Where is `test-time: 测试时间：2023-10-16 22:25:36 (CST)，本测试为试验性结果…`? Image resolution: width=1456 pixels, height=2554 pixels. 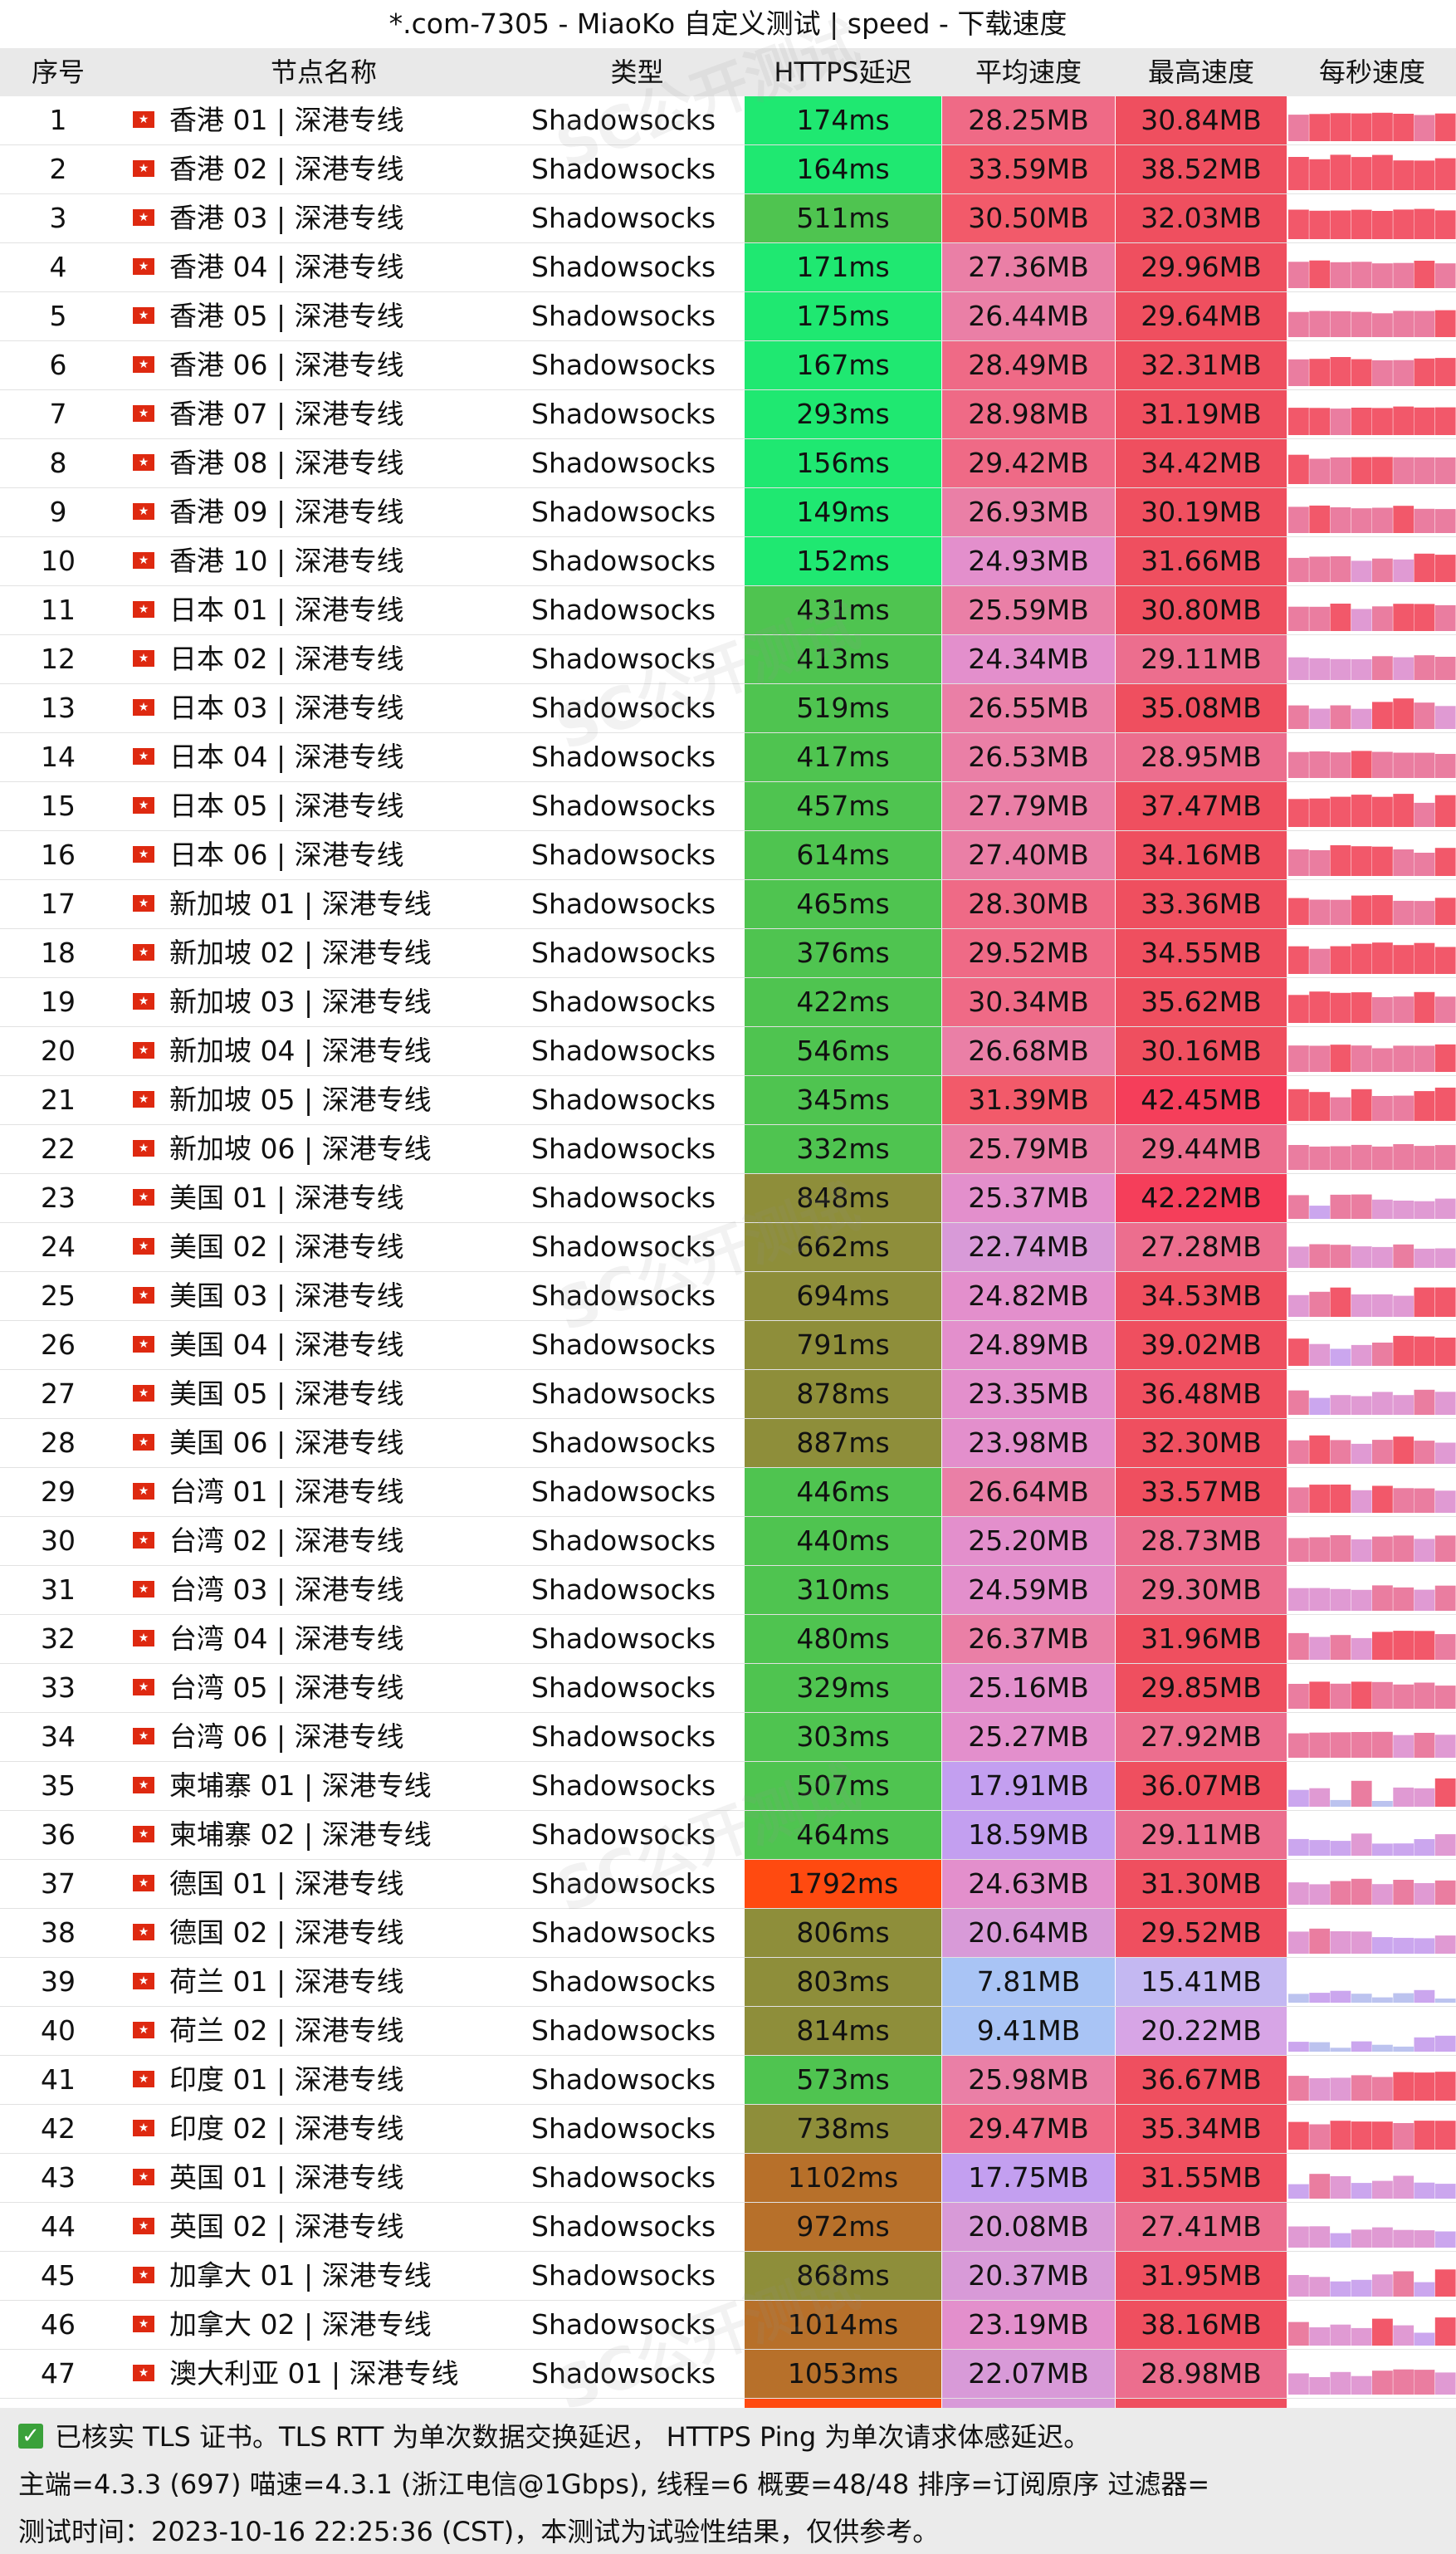 test-time: 测试时间：2023-10-16 22:25:36 (CST)，本测试为试验性结果… is located at coordinates (479, 2531).